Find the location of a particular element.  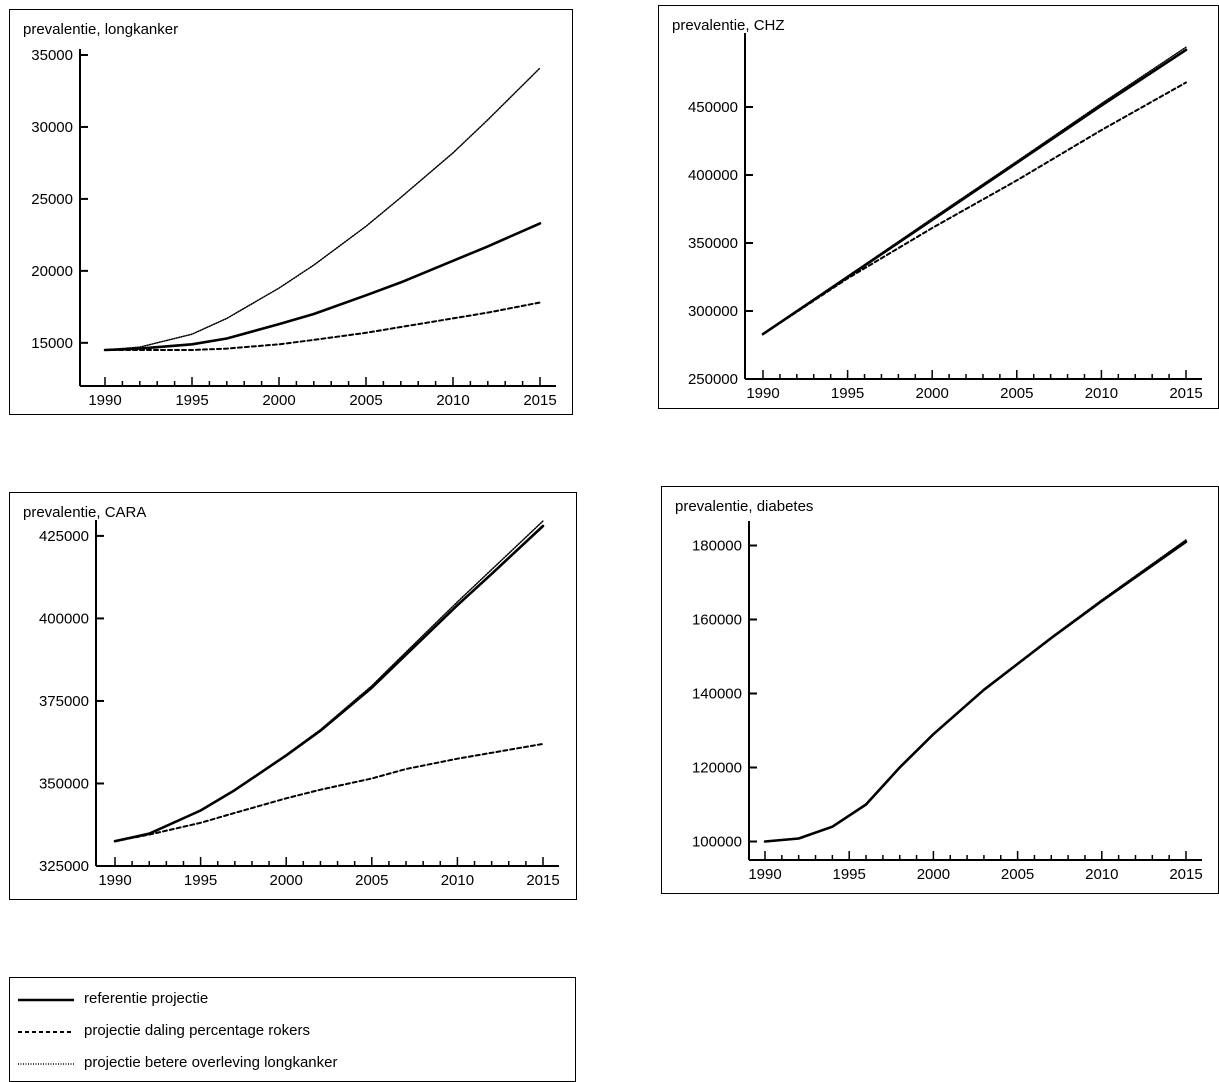

y-tick-label: 30000 is located at coordinates (52, 127).